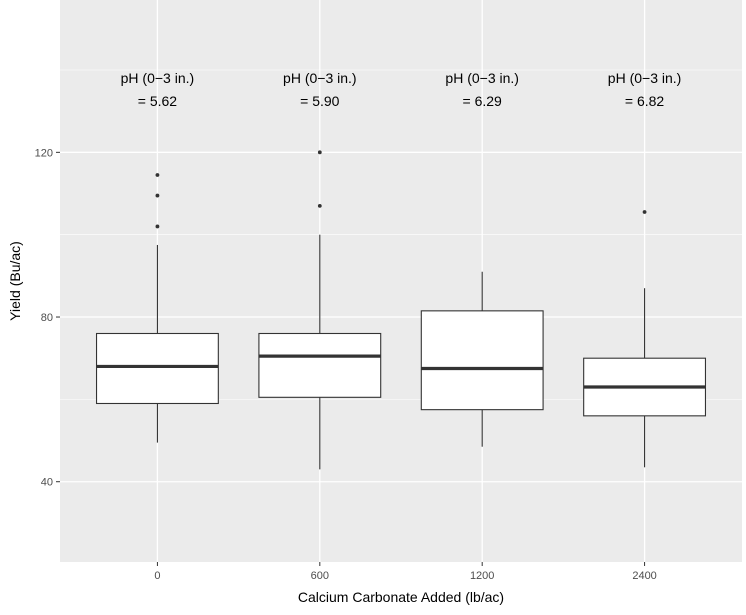 This screenshot has height=615, width=746. What do you see at coordinates (15, 281) in the screenshot?
I see `y-axis-title: Yield (Bu/ac)` at bounding box center [15, 281].